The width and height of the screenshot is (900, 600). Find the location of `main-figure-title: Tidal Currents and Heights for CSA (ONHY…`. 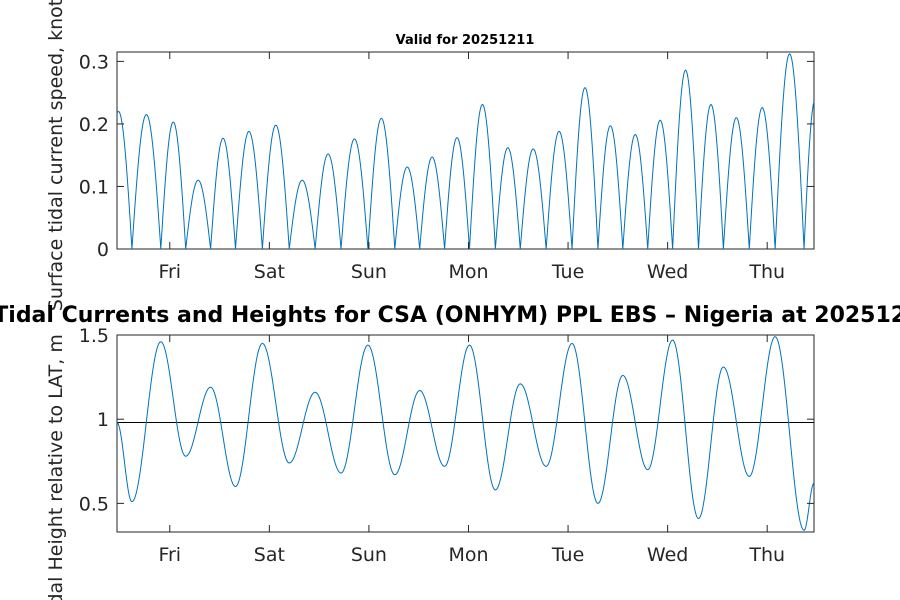

main-figure-title: Tidal Currents and Heights for CSA (ONHY… is located at coordinates (450, 315).